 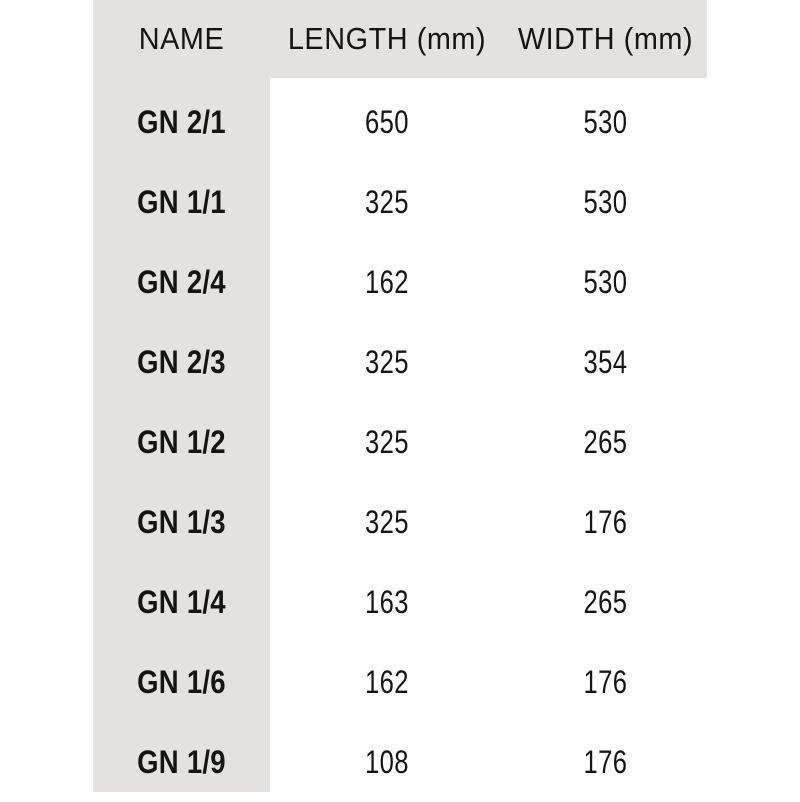 What do you see at coordinates (181, 201) in the screenshot?
I see `cell-name: GN 1/1` at bounding box center [181, 201].